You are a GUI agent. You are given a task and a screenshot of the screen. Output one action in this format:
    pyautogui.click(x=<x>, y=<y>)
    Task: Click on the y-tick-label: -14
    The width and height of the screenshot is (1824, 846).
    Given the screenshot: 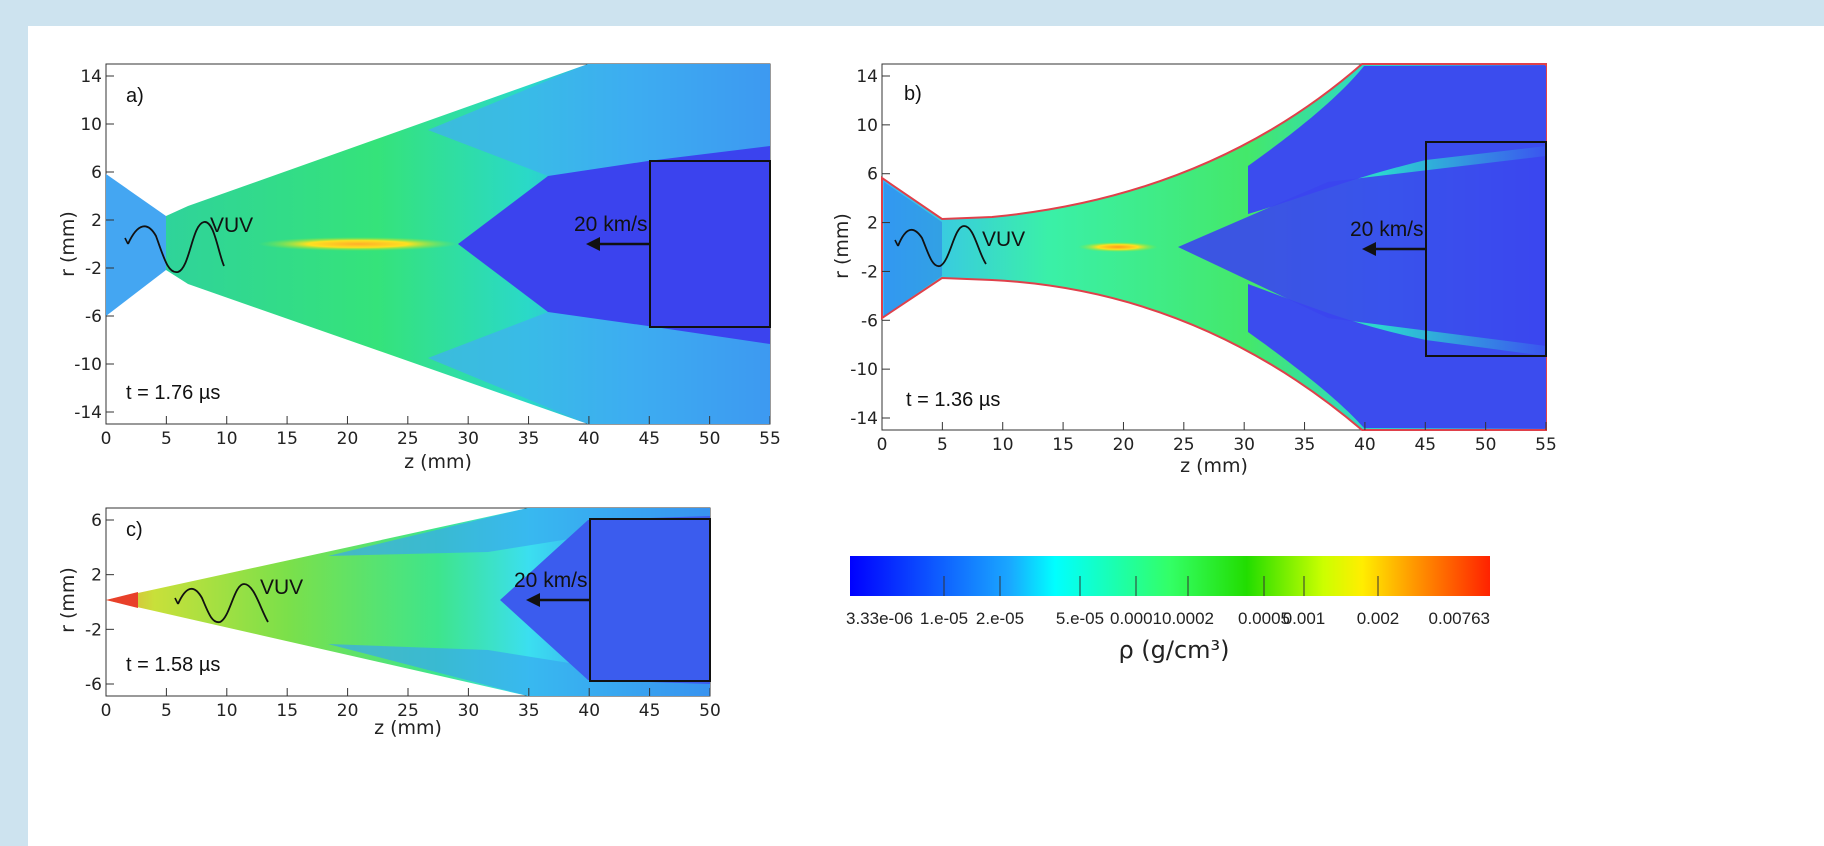 What is the action you would take?
    pyautogui.click(x=864, y=419)
    